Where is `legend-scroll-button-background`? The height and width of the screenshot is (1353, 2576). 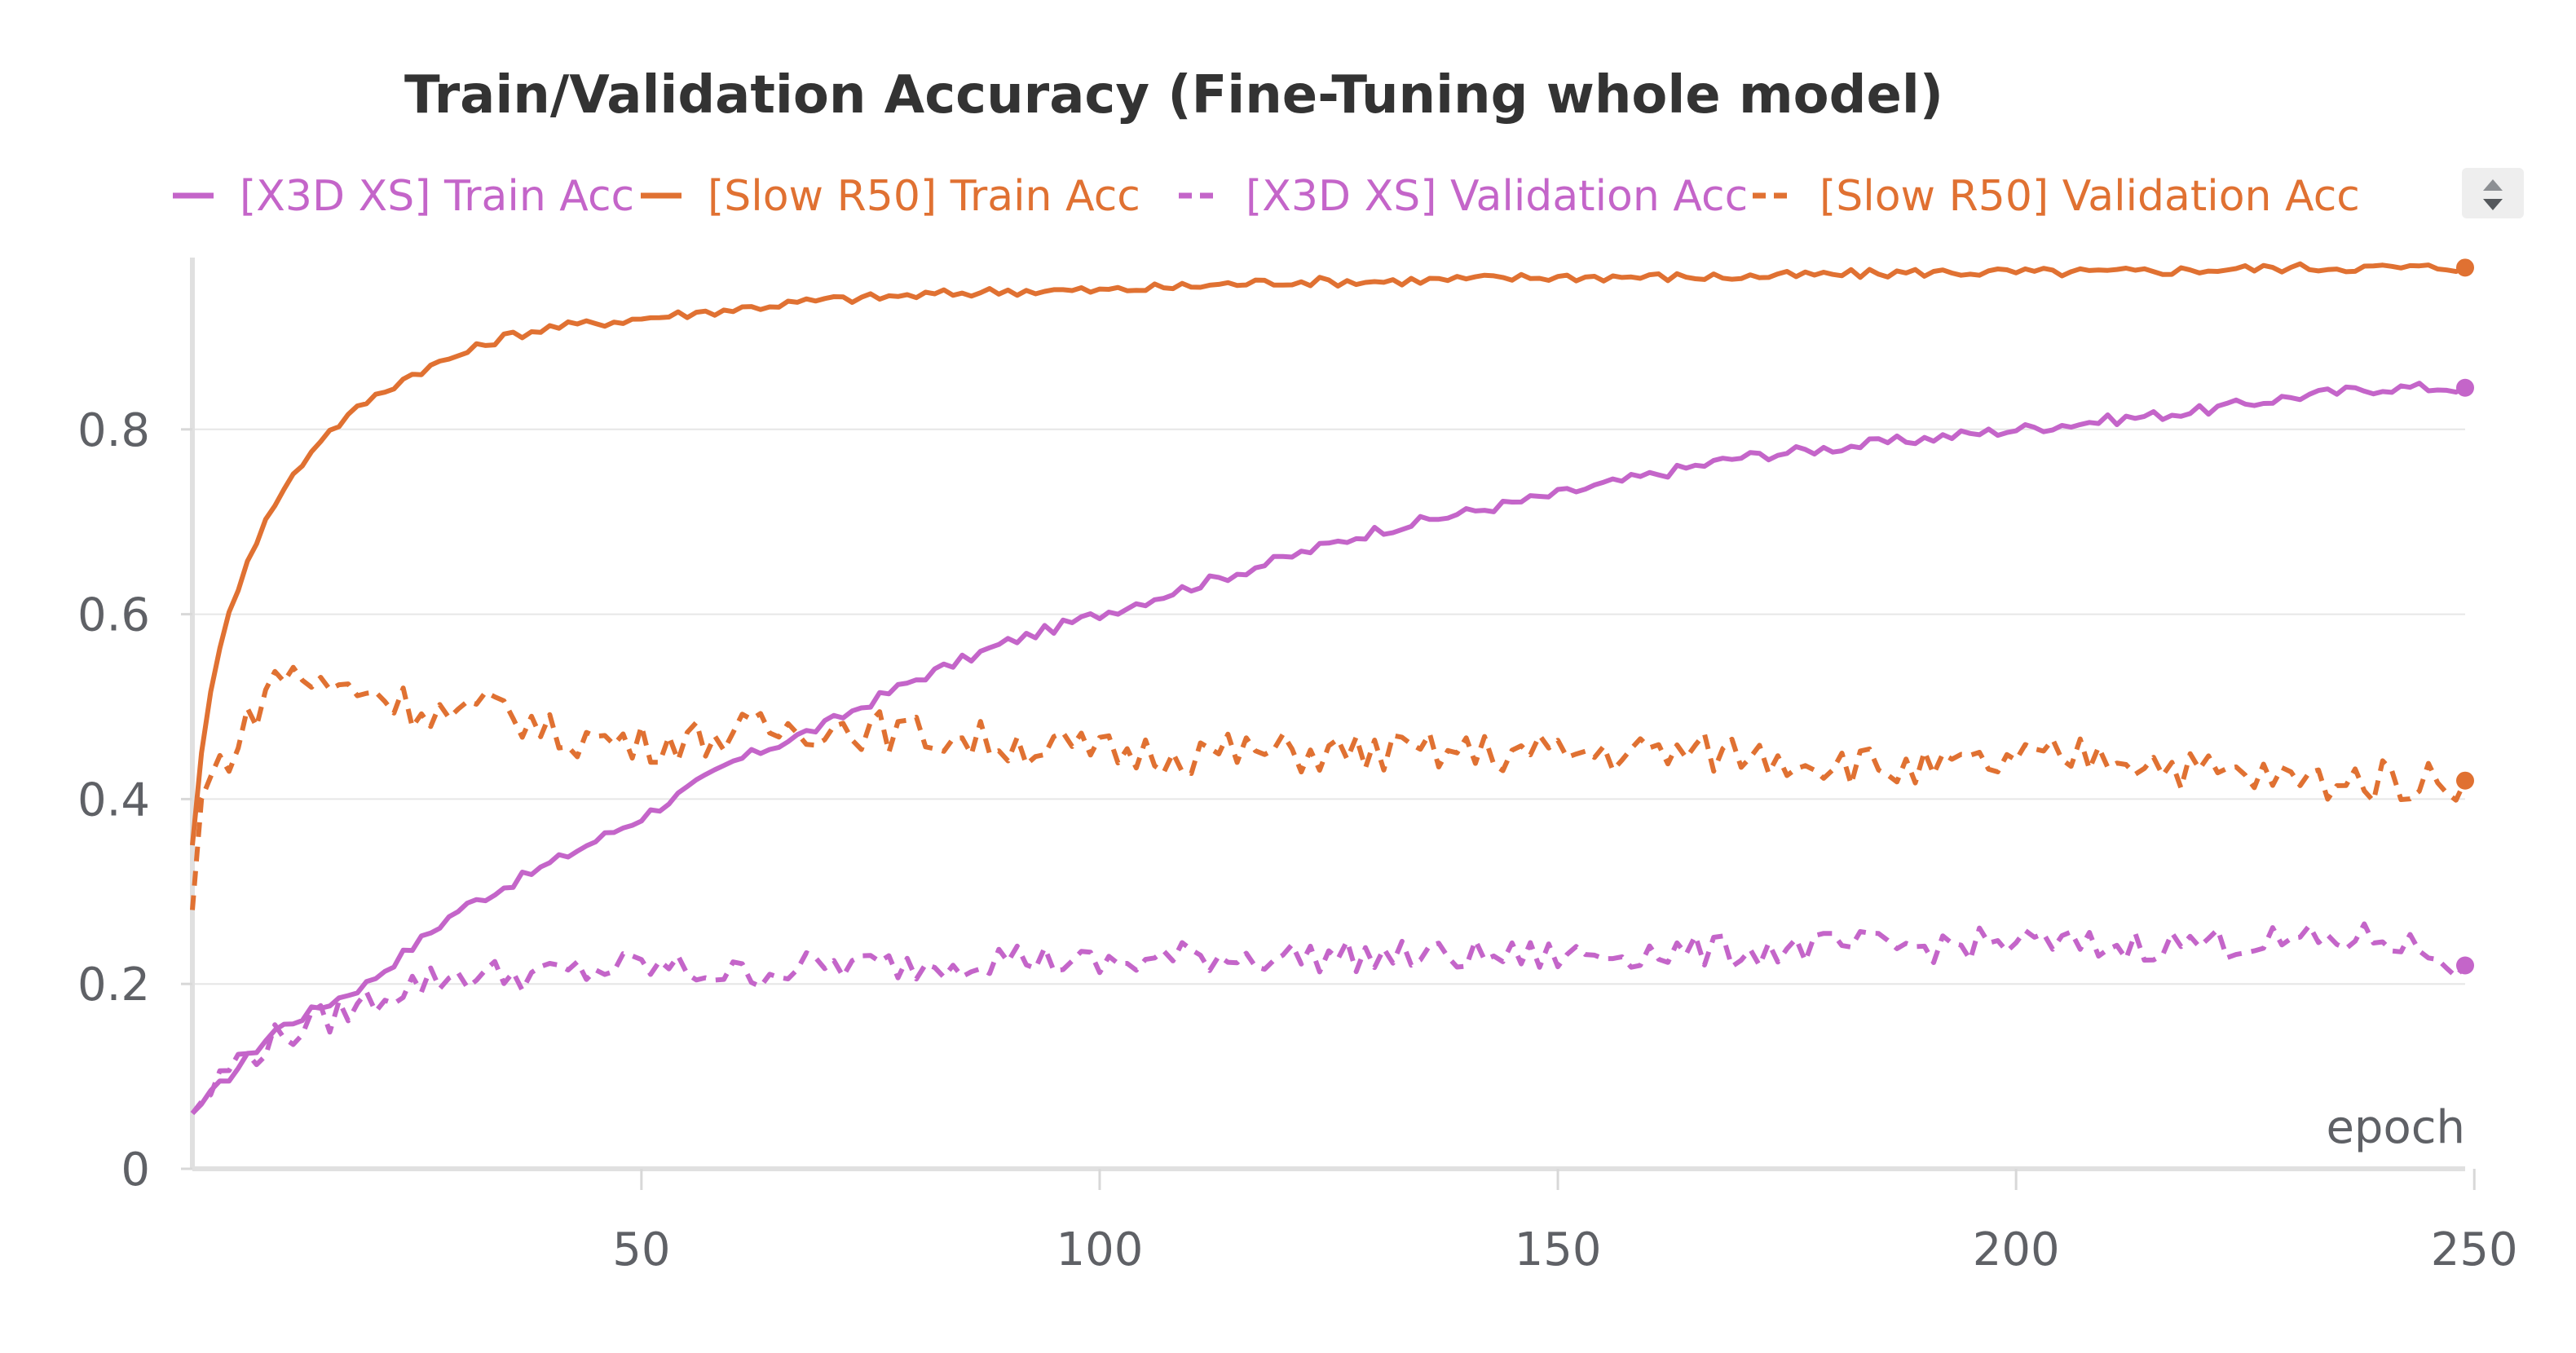
legend-scroll-button-background is located at coordinates (2493, 193).